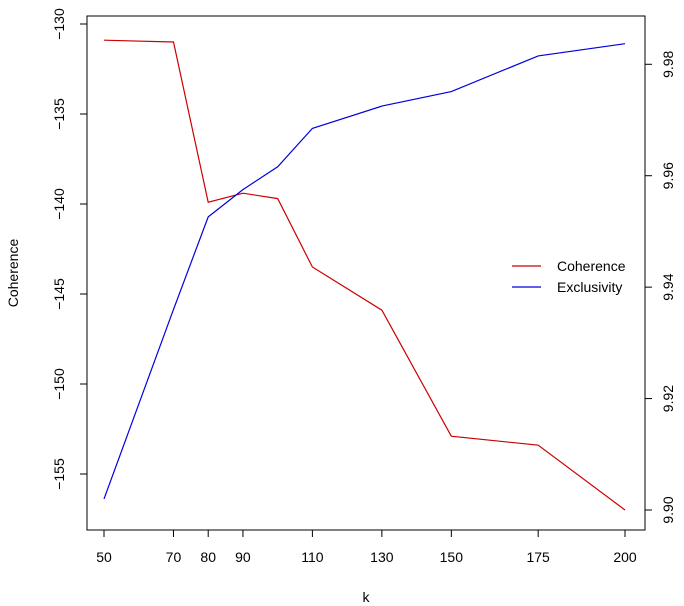 The width and height of the screenshot is (684, 606). I want to click on x-tick-label: 80, so click(208, 557).